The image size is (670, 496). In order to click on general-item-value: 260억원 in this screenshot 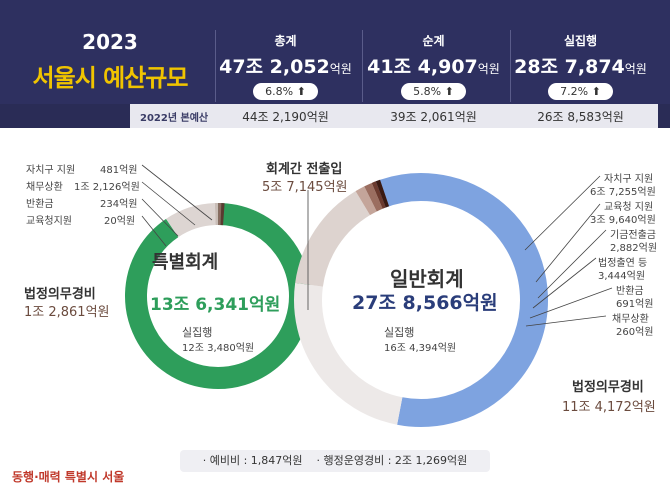, I will do `click(635, 332)`.